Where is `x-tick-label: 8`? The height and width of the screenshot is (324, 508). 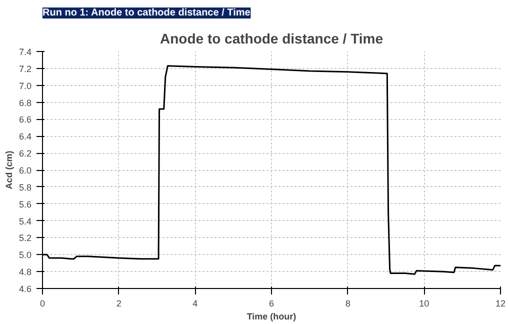
x-tick-label: 8 is located at coordinates (347, 303).